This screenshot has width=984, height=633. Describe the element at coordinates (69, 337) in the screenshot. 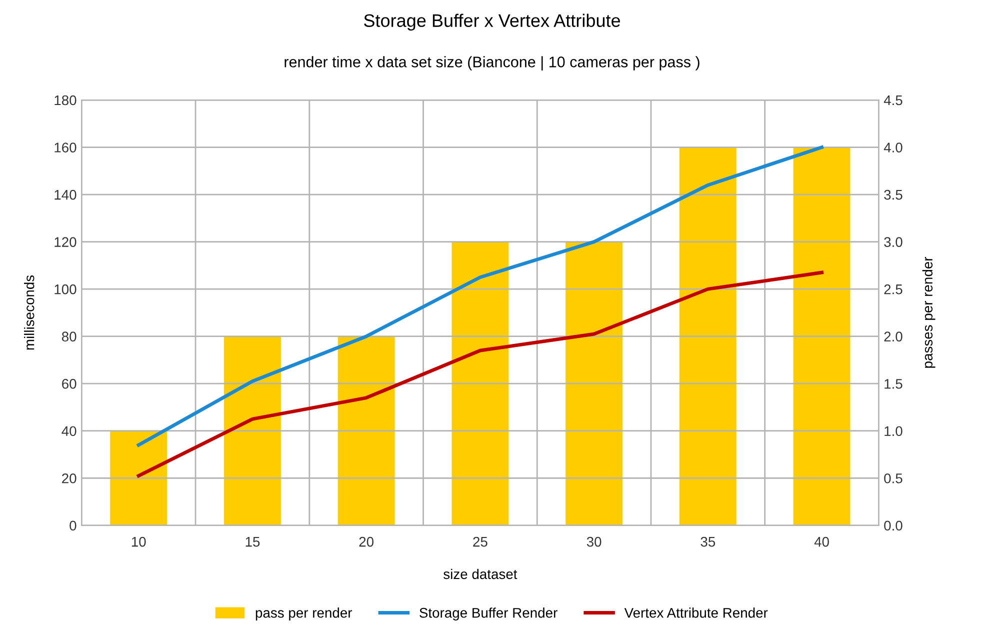

I see `y-tick-label: 80` at that location.